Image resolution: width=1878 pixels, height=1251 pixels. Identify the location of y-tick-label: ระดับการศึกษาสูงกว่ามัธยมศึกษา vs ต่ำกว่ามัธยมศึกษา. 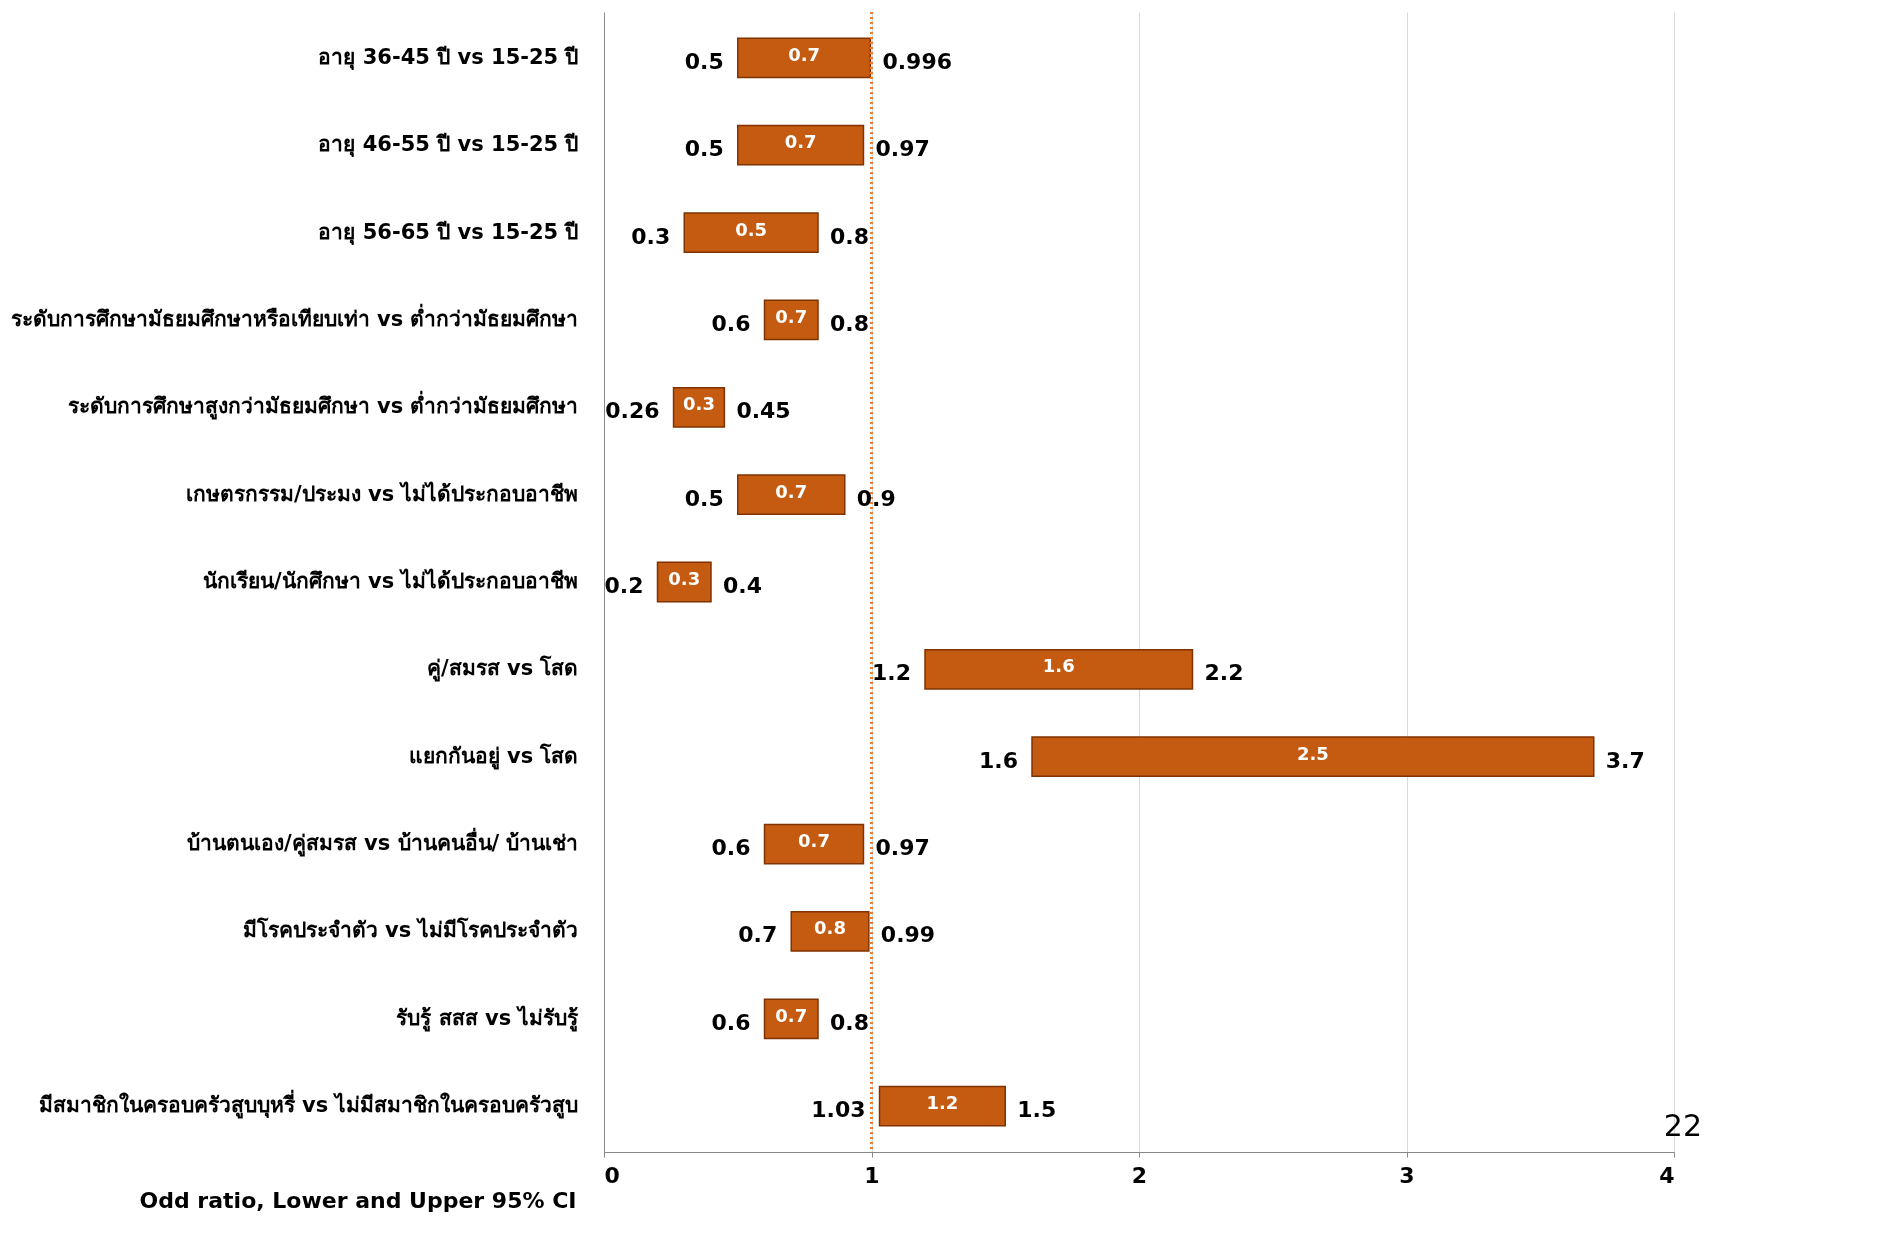
(323, 405).